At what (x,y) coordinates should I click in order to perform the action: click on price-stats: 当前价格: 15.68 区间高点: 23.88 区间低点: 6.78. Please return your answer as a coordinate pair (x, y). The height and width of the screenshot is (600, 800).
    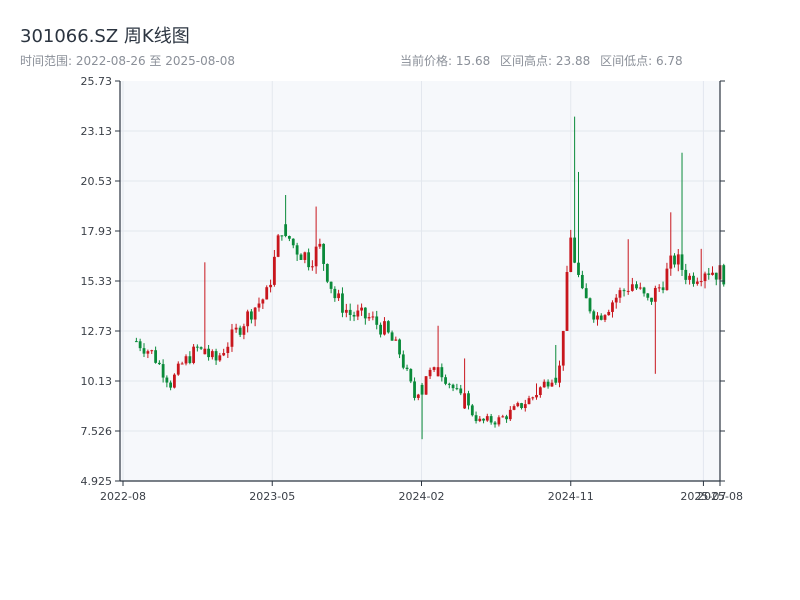
    Looking at the image, I should click on (544, 60).